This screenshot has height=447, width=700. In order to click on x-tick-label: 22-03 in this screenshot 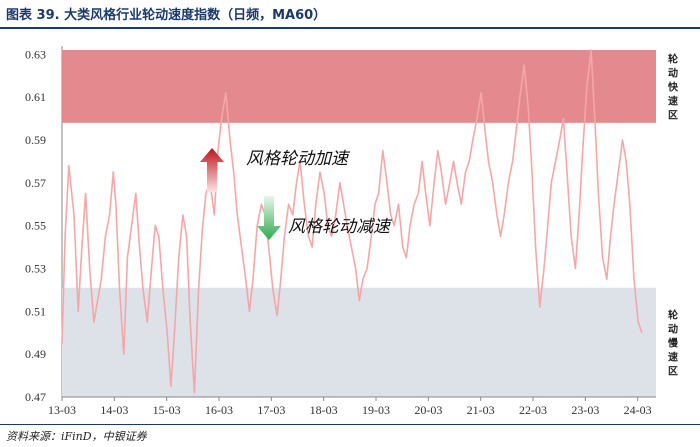, I will do `click(533, 410)`.